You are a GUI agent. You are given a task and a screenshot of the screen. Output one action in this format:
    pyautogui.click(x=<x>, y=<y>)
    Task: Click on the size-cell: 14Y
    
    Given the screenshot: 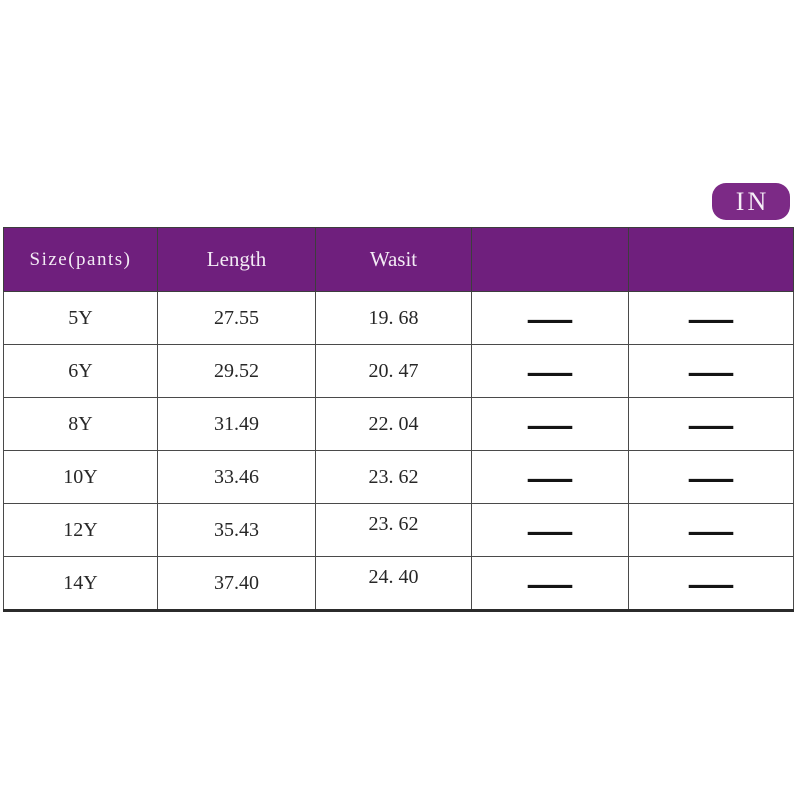 What is the action you would take?
    pyautogui.click(x=80, y=583)
    